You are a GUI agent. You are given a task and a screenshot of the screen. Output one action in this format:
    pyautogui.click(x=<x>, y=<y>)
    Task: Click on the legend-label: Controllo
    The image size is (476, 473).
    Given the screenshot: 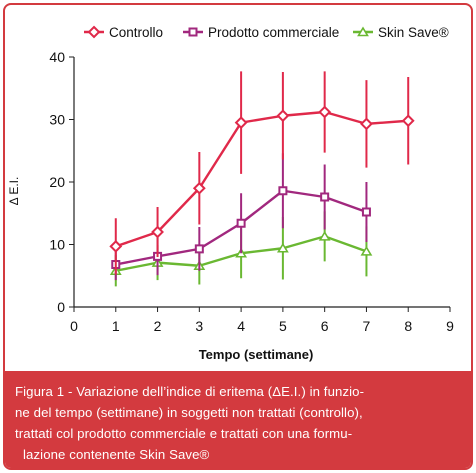 What is the action you would take?
    pyautogui.click(x=136, y=32)
    